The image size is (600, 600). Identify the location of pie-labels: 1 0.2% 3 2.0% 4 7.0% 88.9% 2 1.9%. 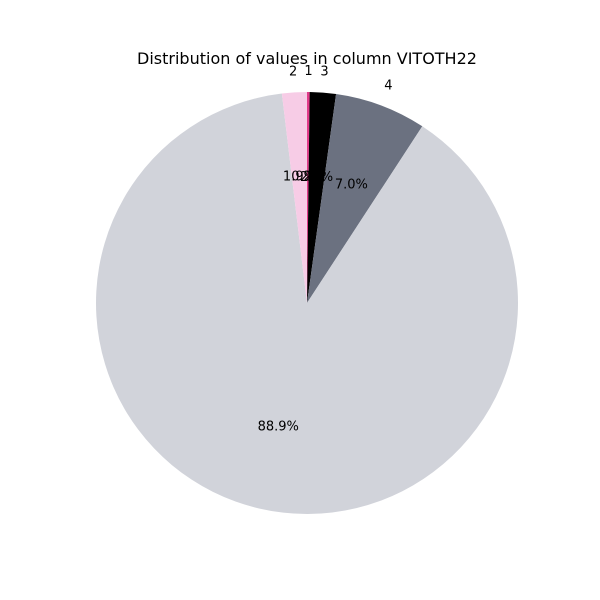
(325, 249).